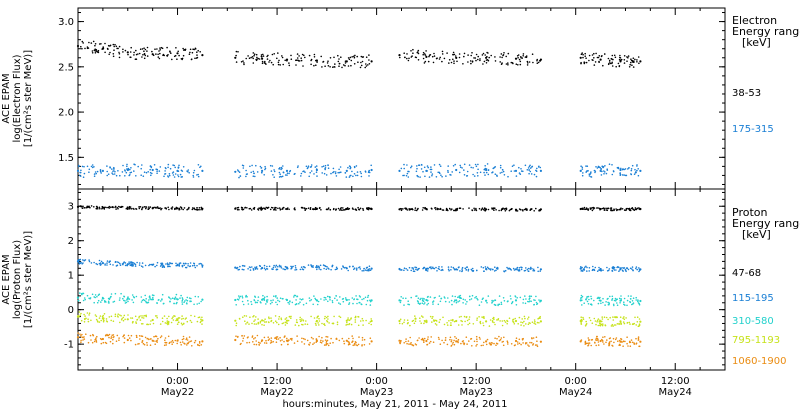 This screenshot has width=800, height=410. I want to click on x-tick-label-date: May24, so click(675, 392).